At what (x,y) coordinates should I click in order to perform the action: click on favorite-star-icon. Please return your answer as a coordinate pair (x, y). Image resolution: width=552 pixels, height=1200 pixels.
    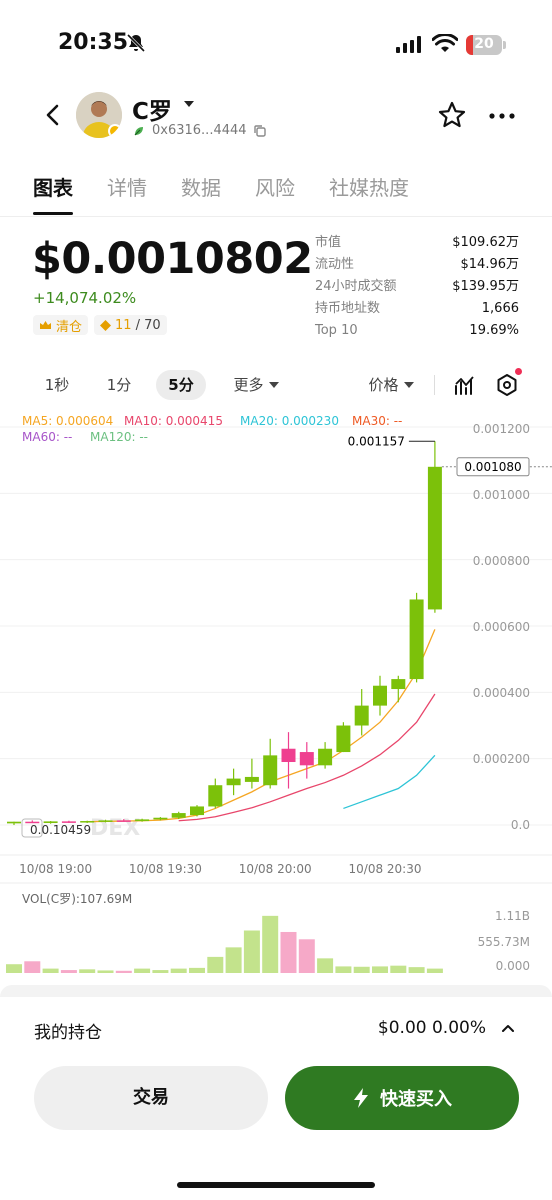
    Looking at the image, I should click on (452, 115).